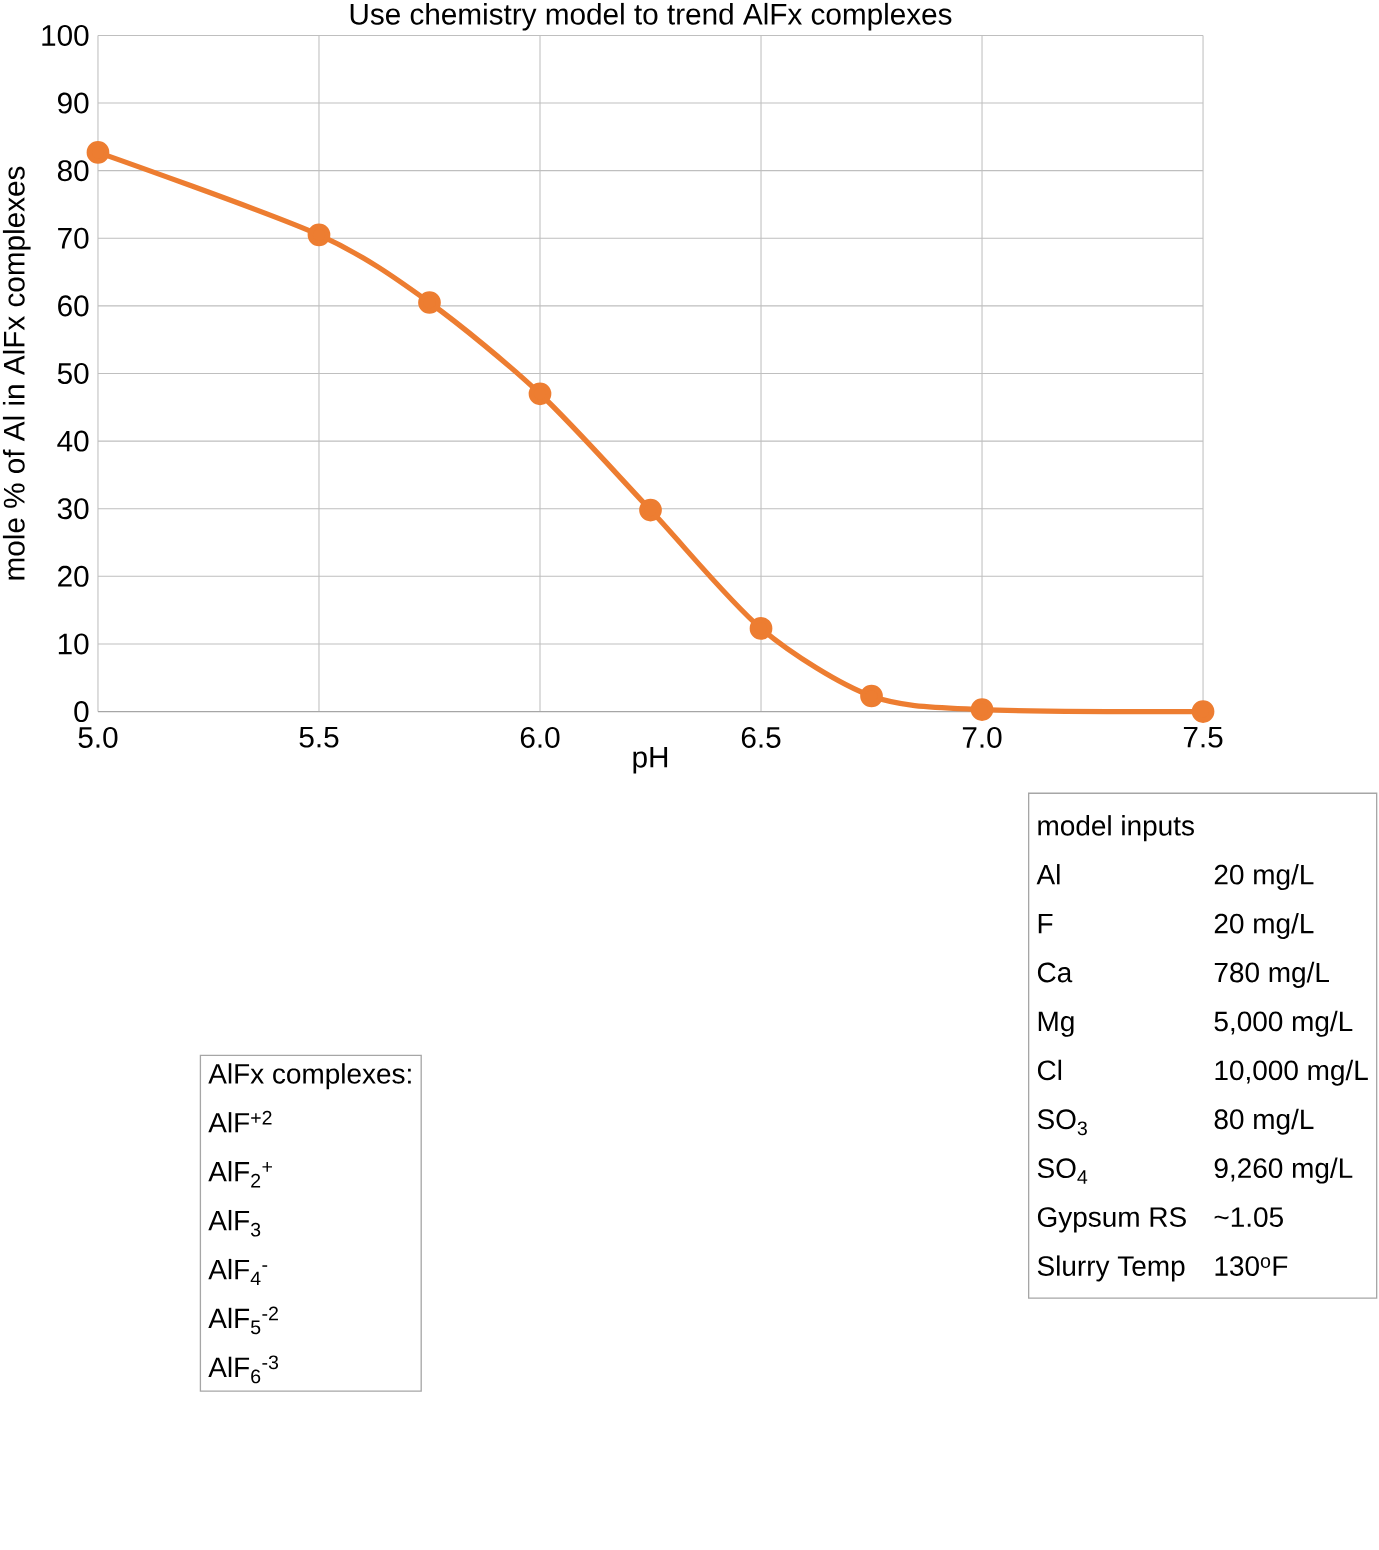  Describe the element at coordinates (1111, 1220) in the screenshot. I see `text: Gypsum RS` at that location.